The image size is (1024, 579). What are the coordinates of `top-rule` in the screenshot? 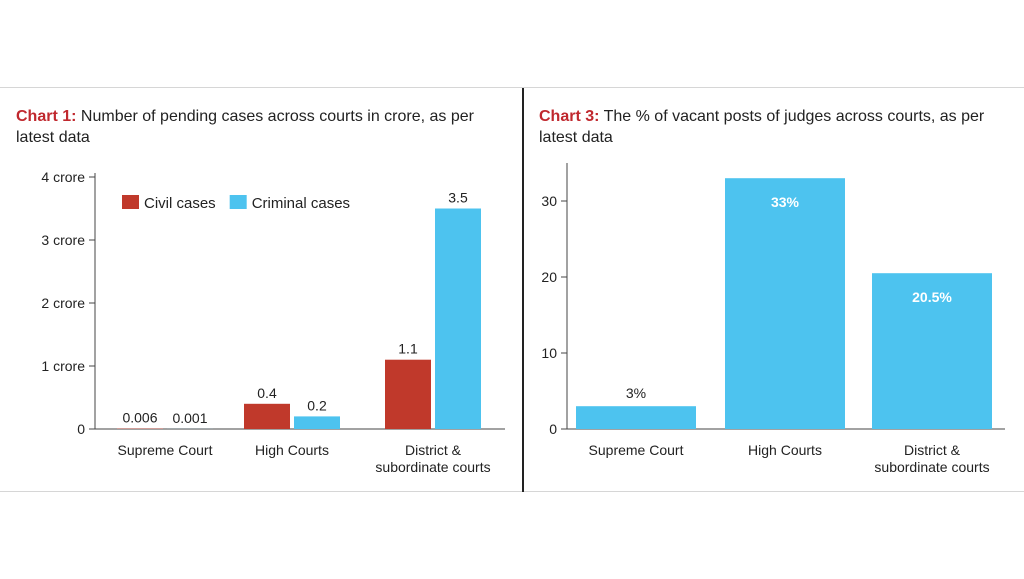 It's located at (512, 87).